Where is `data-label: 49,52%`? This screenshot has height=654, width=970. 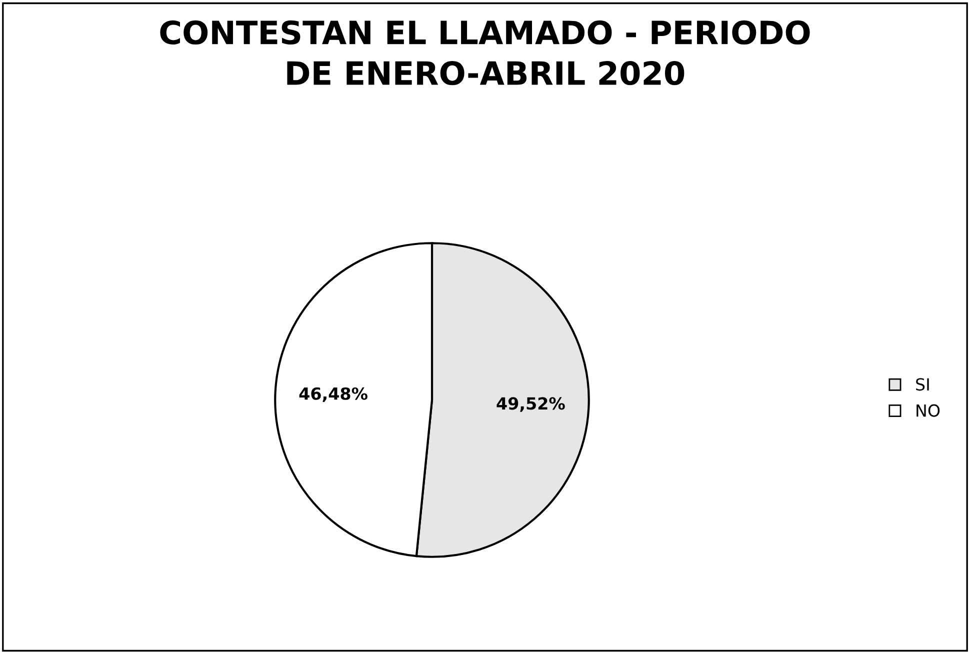 data-label: 49,52% is located at coordinates (530, 404).